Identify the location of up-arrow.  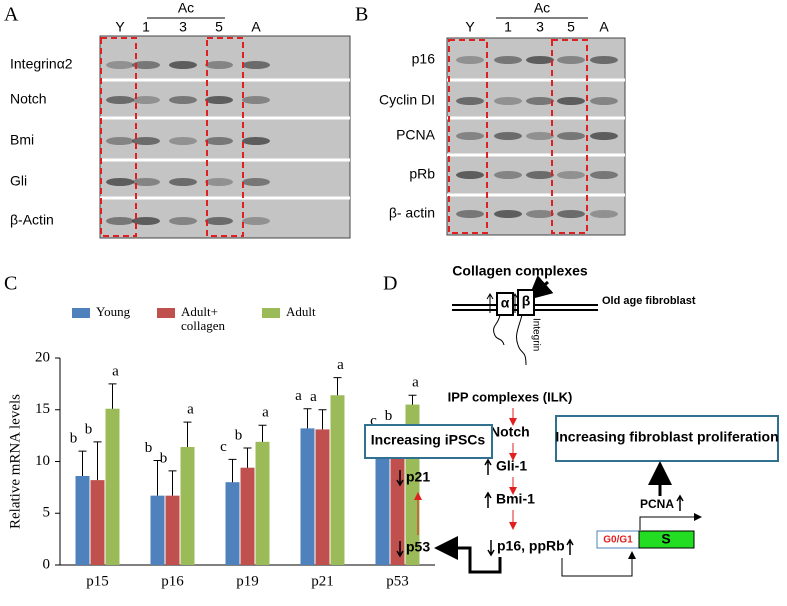
(490, 303).